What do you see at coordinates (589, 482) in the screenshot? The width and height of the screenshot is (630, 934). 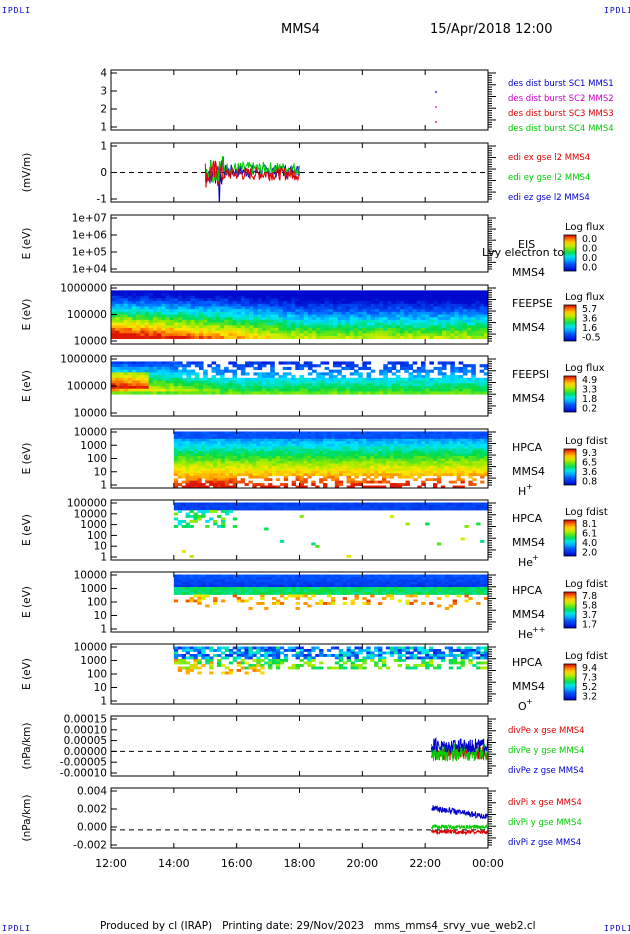 I see `colorbar-tick-label: 0.8` at bounding box center [589, 482].